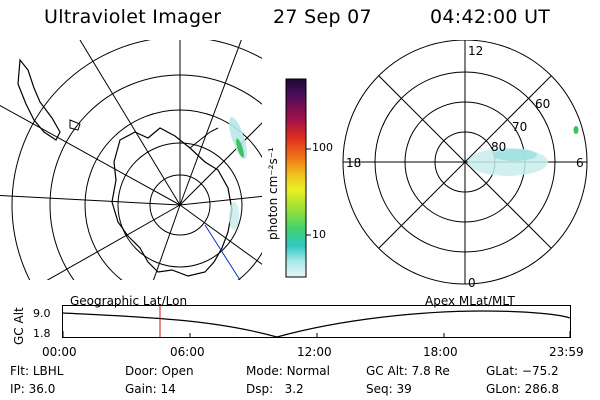 The width and height of the screenshot is (600, 400). What do you see at coordinates (580, 163) in the screenshot?
I see `mlt-label-6: 6` at bounding box center [580, 163].